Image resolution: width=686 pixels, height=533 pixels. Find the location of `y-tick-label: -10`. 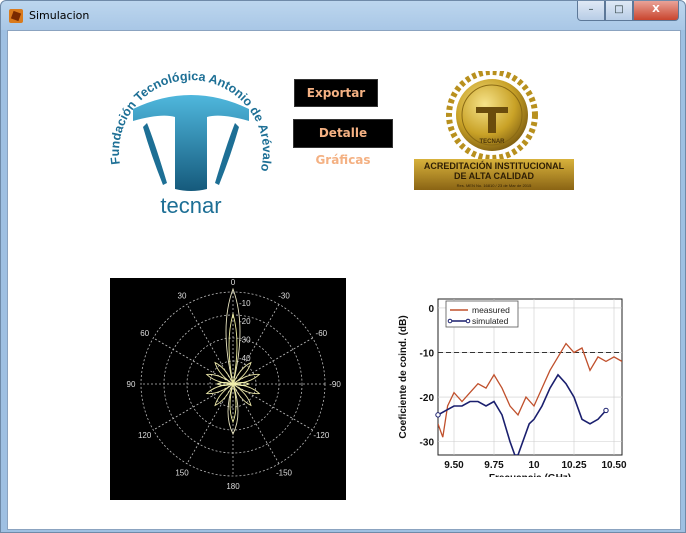

y-tick-label: -10 is located at coordinates (427, 353).